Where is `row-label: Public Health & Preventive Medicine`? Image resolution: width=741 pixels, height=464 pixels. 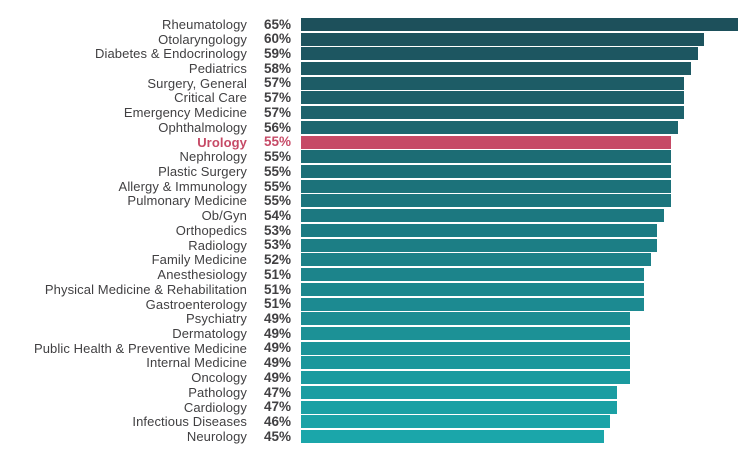
row-label: Public Health & Preventive Medicine is located at coordinates (140, 348).